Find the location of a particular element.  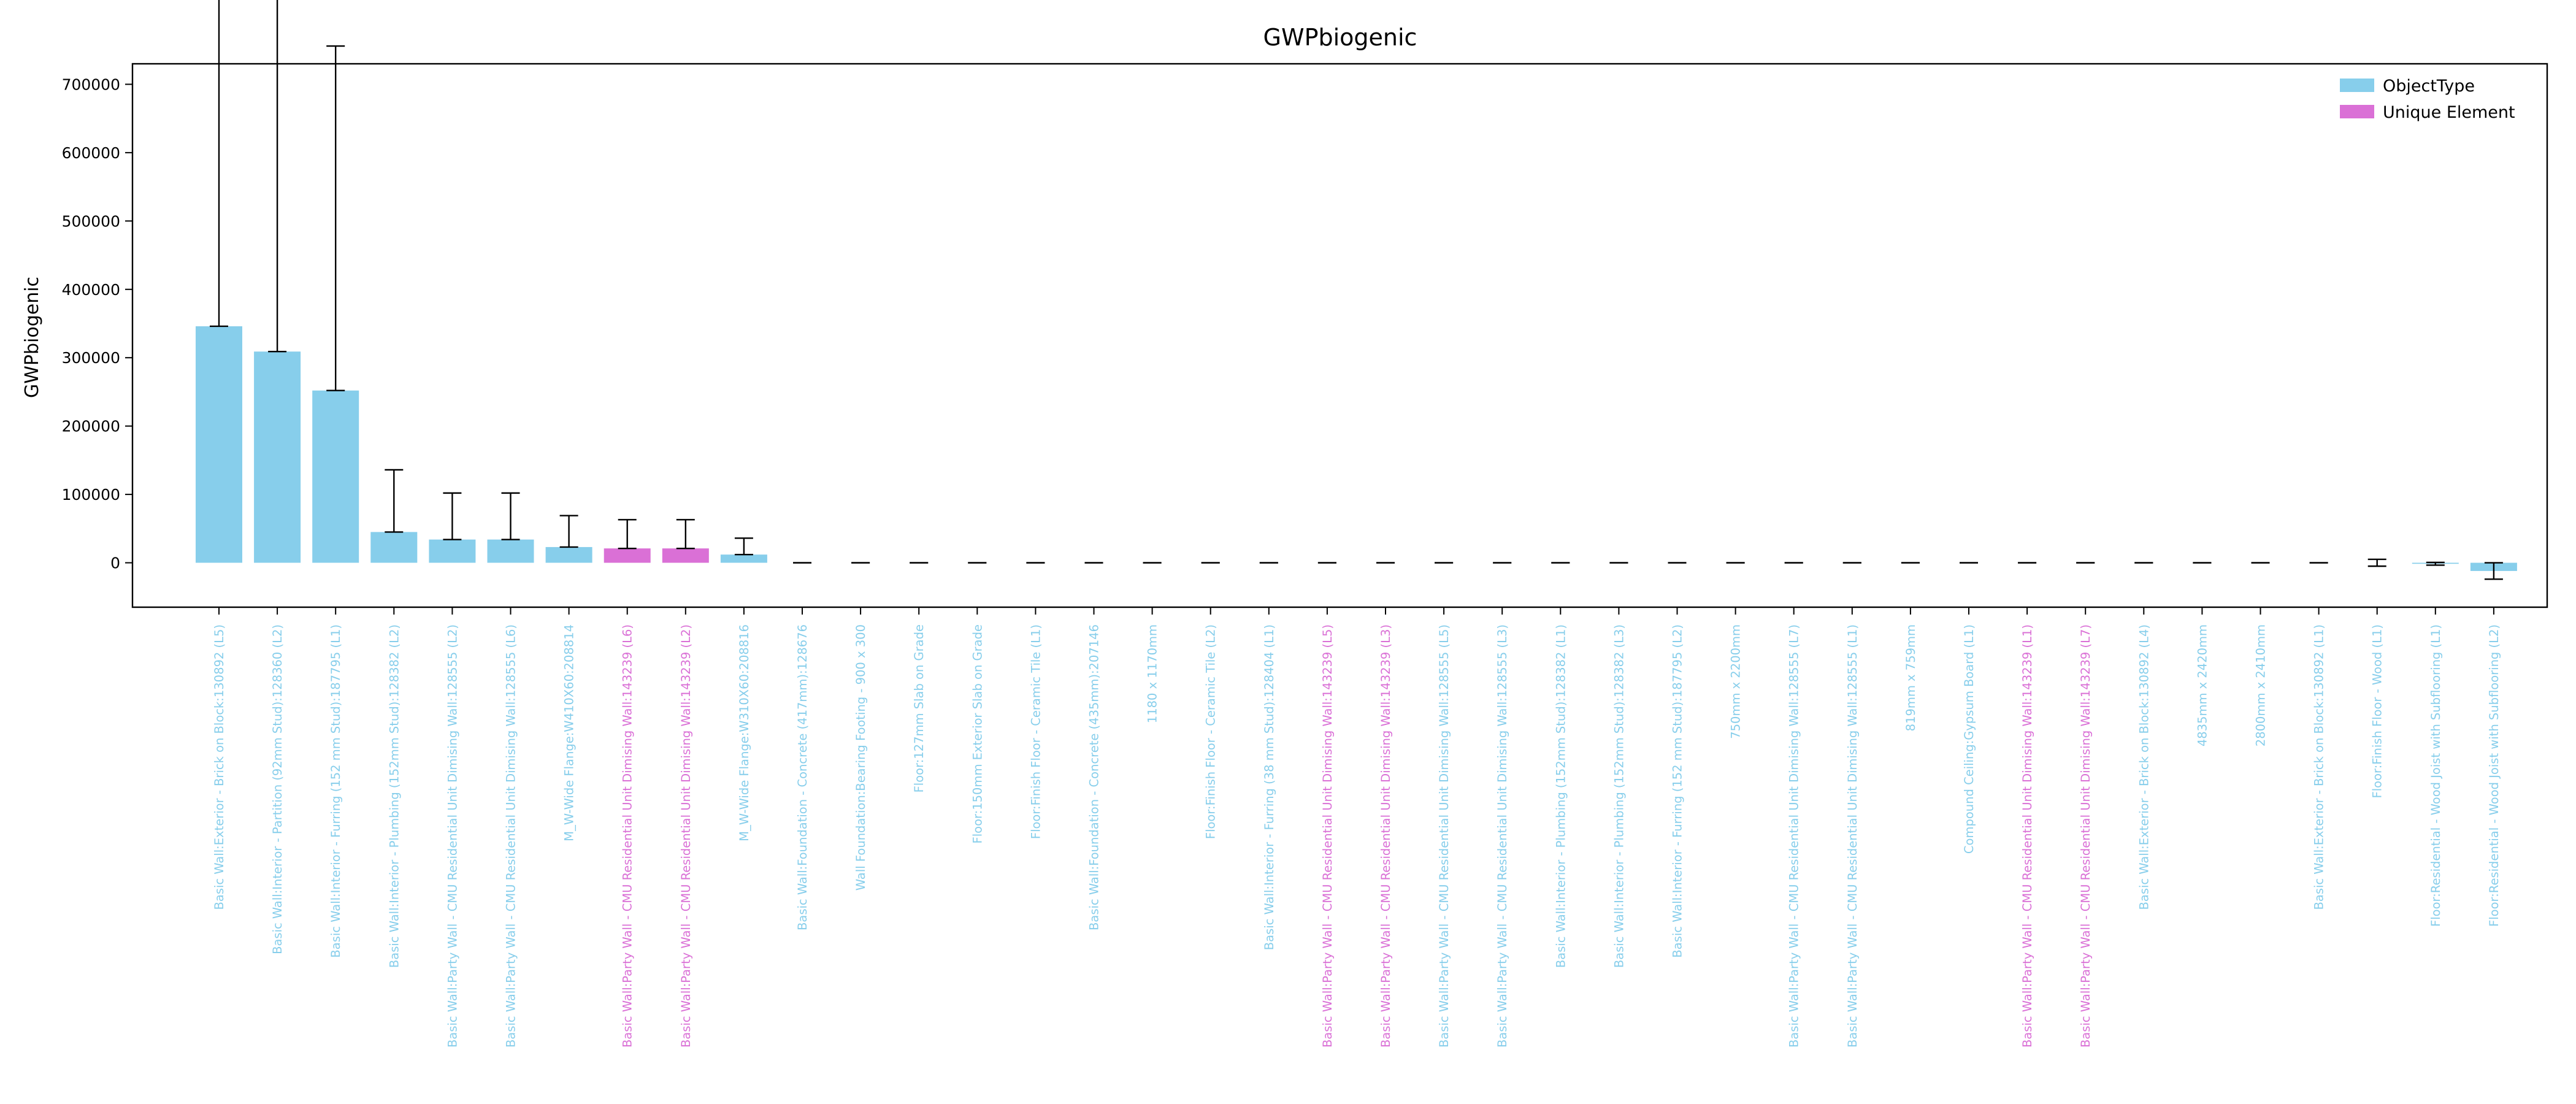

x-tick-label: 750mm x 2200mm is located at coordinates (1736, 681).